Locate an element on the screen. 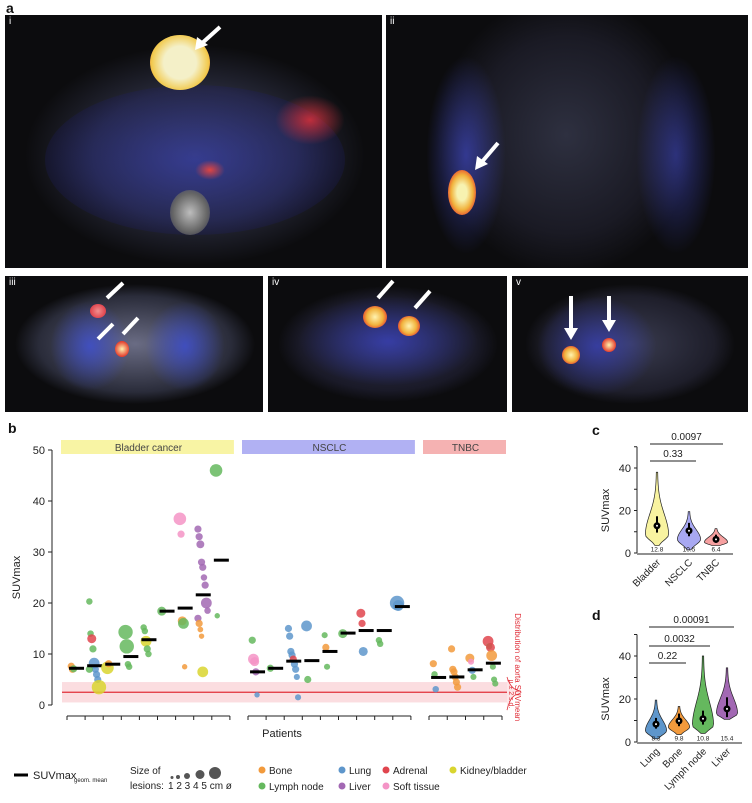 The width and height of the screenshot is (752, 803). image-label-i: i is located at coordinates (10, 21).